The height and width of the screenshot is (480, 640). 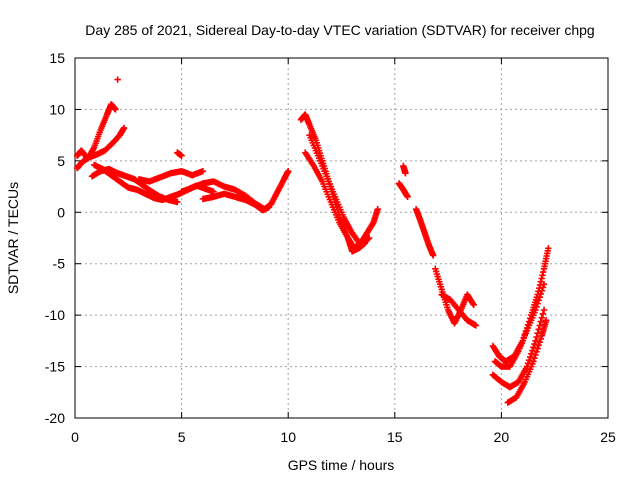 I want to click on series-track-p, so click(x=454, y=296).